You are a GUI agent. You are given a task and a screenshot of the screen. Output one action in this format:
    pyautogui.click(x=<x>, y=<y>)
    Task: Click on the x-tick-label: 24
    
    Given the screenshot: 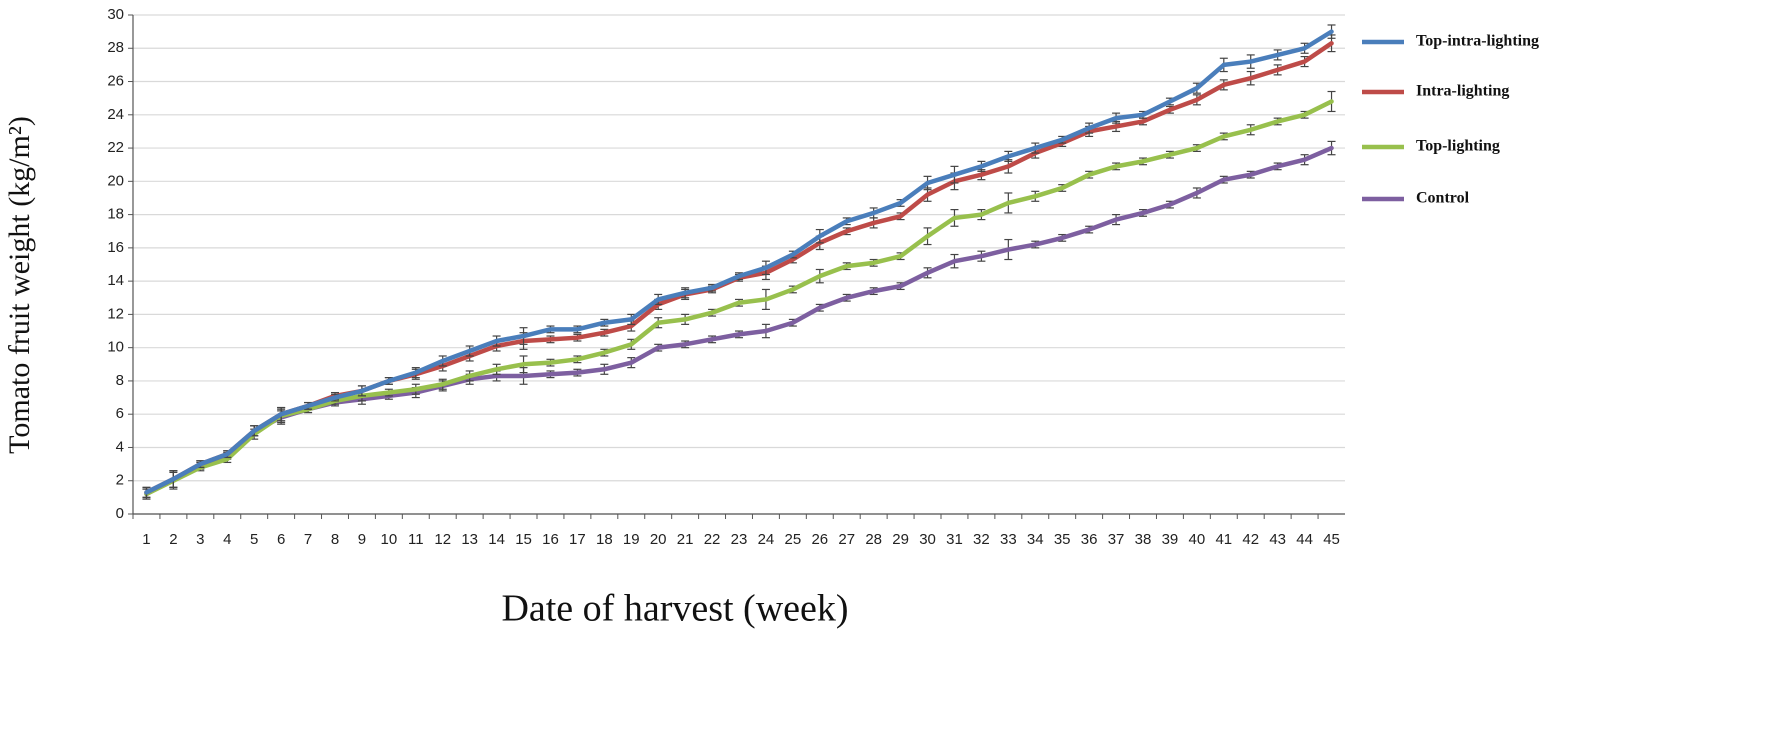 What is the action you would take?
    pyautogui.click(x=766, y=539)
    